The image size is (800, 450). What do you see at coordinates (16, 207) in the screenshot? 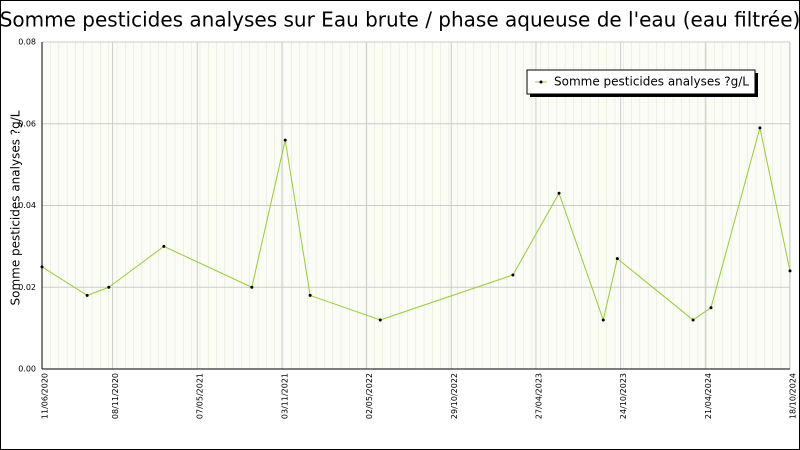
I see `y-axis-label: Somme pesticides analyses ?g/L` at bounding box center [16, 207].